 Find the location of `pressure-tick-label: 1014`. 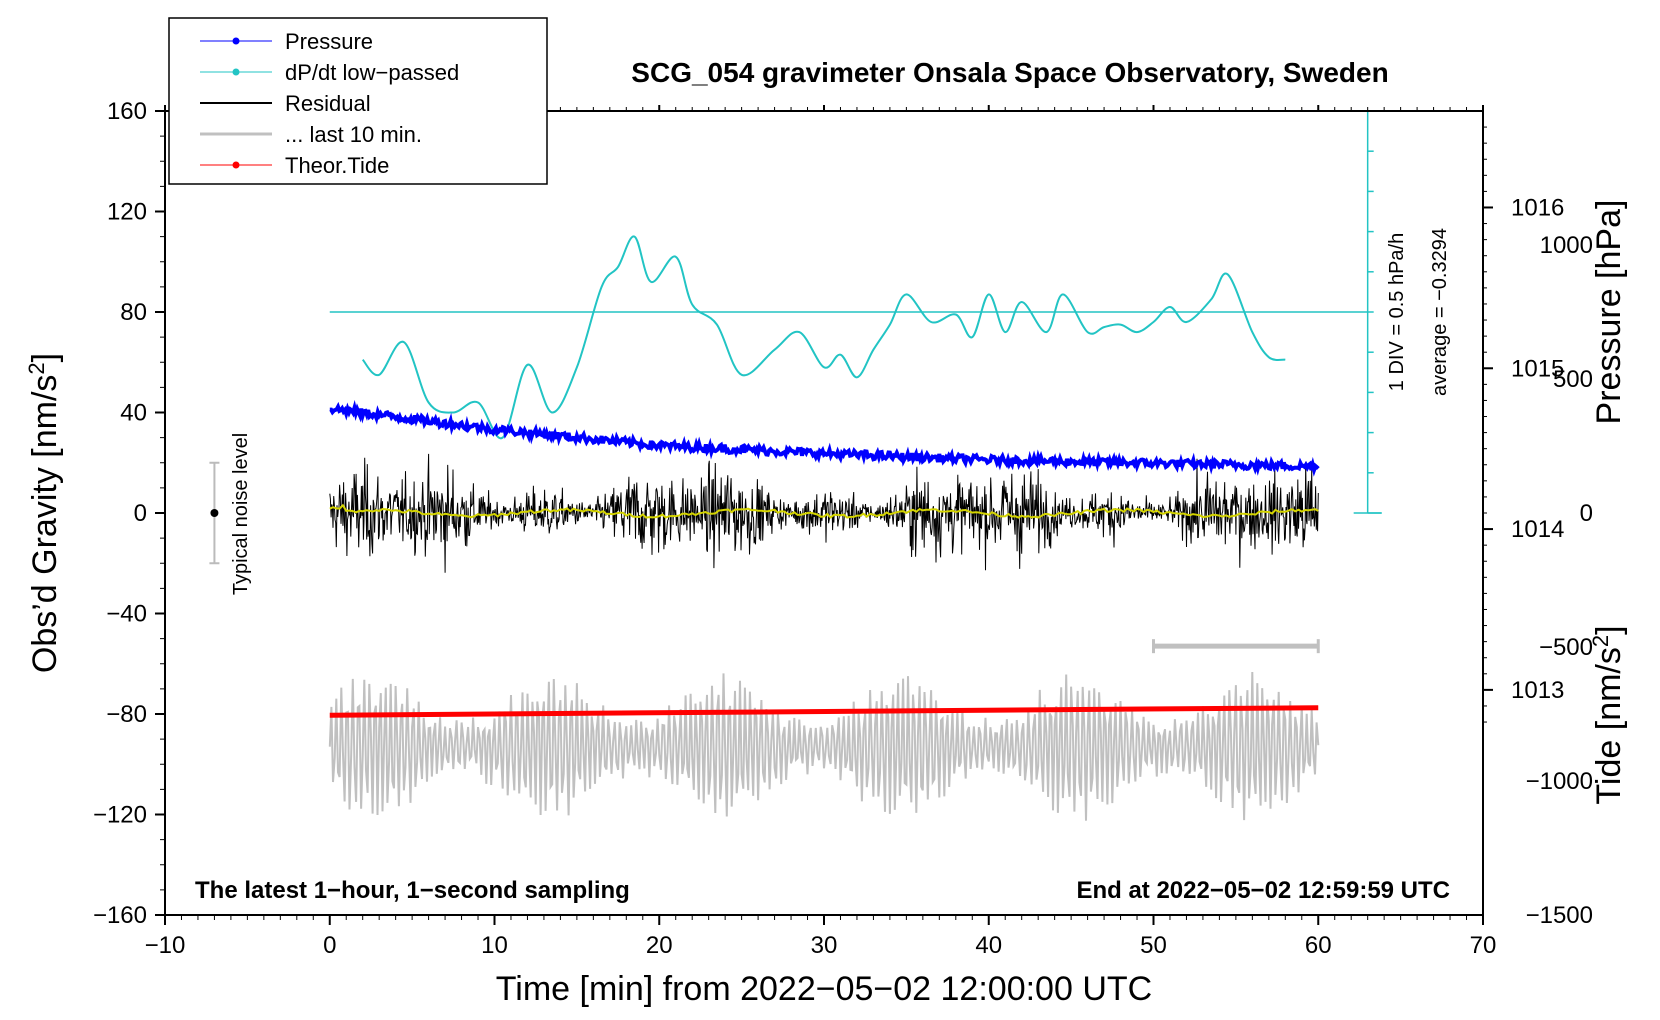

pressure-tick-label: 1014 is located at coordinates (1537, 529).